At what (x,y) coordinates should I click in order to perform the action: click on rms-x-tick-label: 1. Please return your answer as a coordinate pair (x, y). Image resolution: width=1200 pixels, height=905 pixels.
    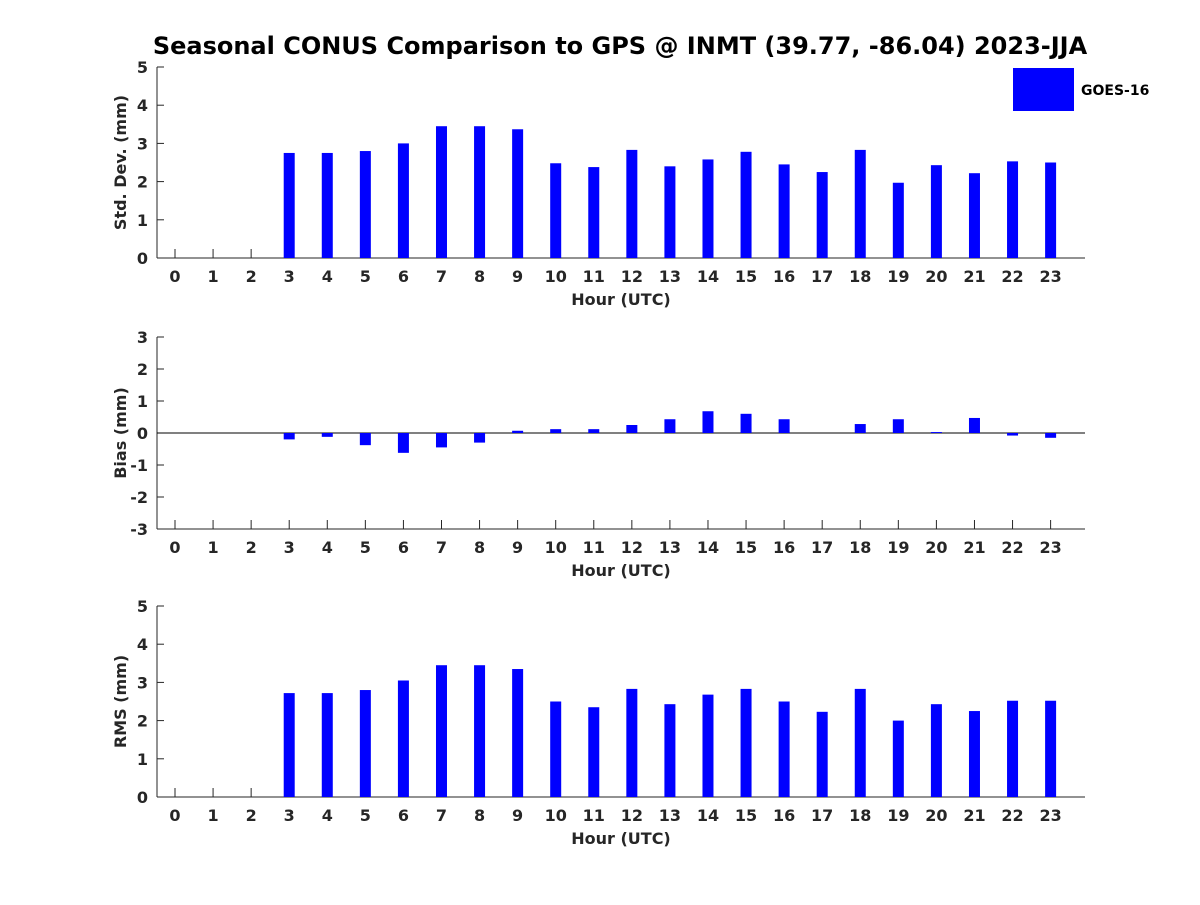
    Looking at the image, I should click on (212, 815).